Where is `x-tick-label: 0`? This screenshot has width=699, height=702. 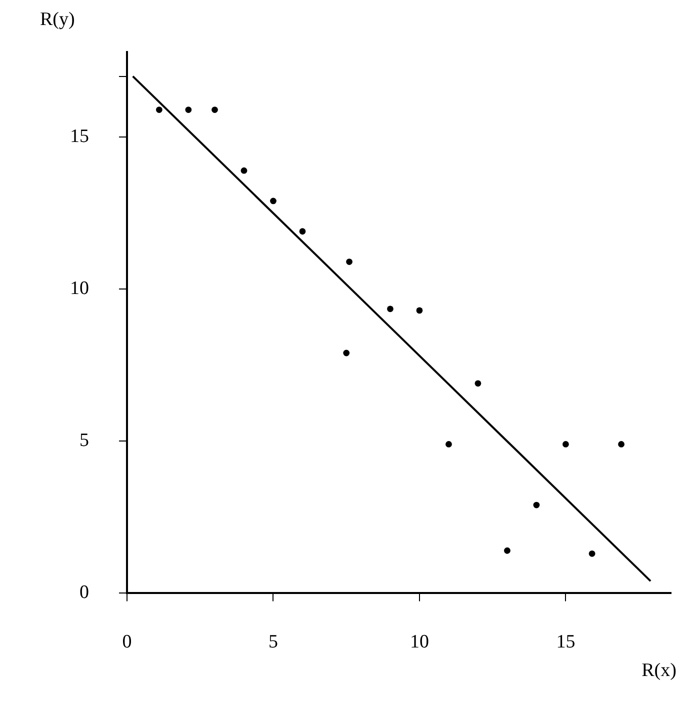 x-tick-label: 0 is located at coordinates (127, 642).